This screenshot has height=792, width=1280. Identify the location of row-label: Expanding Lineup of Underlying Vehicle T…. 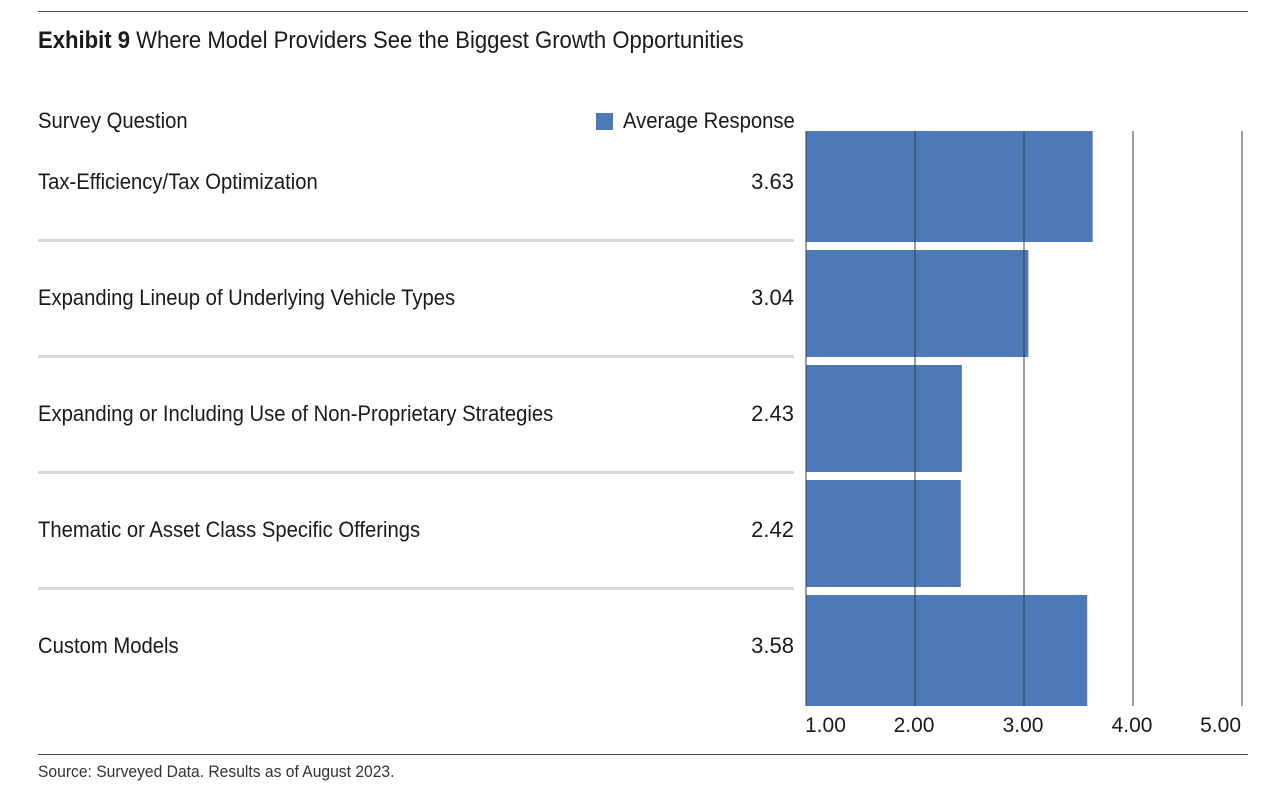
(247, 297).